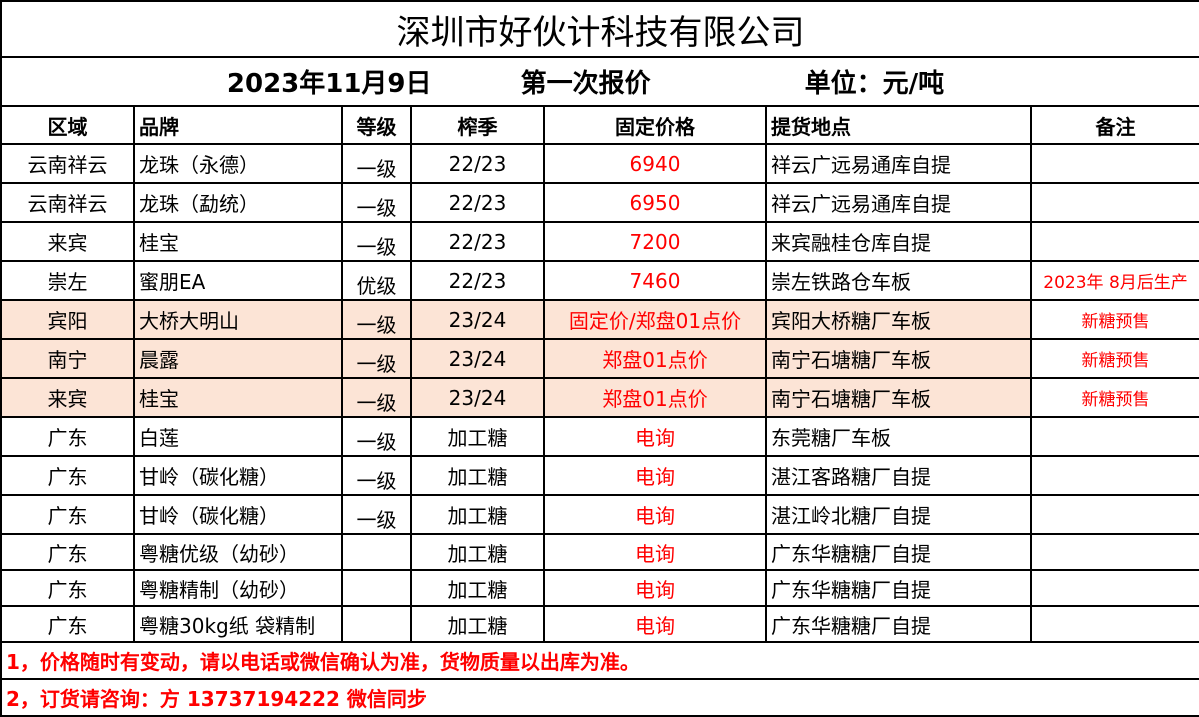 The height and width of the screenshot is (717, 1199). I want to click on brand-cell: 龙珠（永德）, so click(238, 163).